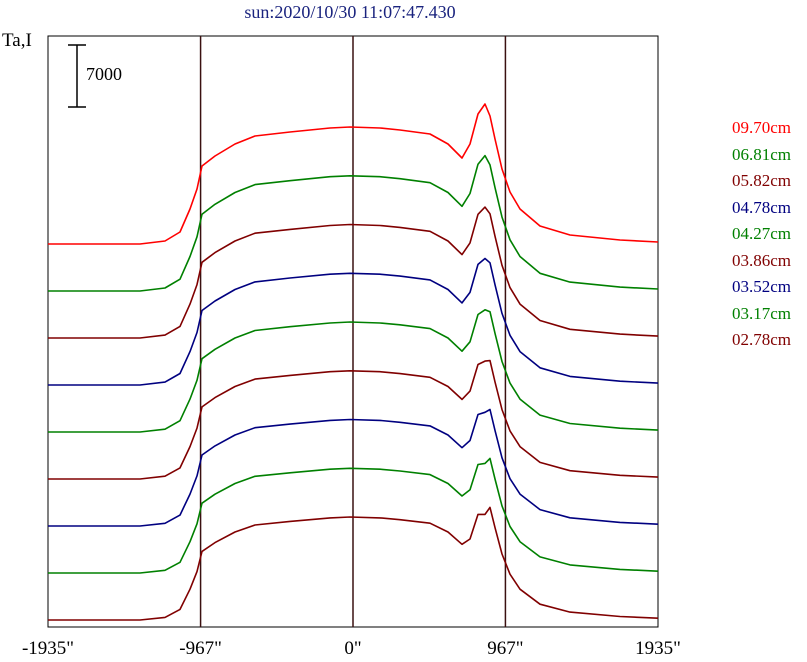  Describe the element at coordinates (762, 313) in the screenshot. I see `legend-item: 03.17cm` at that location.